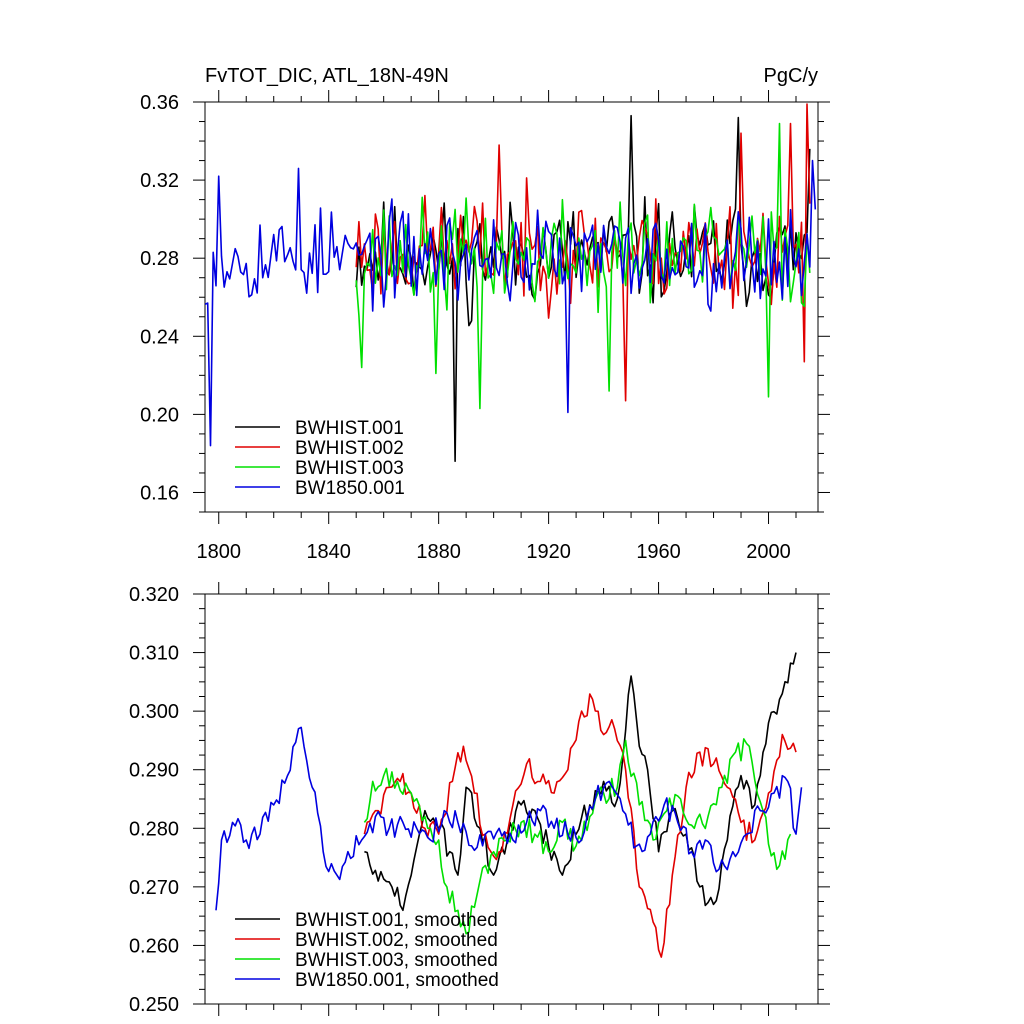 This screenshot has width=1024, height=1024. What do you see at coordinates (154, 1005) in the screenshot?
I see `y-tick-label: 0.250` at bounding box center [154, 1005].